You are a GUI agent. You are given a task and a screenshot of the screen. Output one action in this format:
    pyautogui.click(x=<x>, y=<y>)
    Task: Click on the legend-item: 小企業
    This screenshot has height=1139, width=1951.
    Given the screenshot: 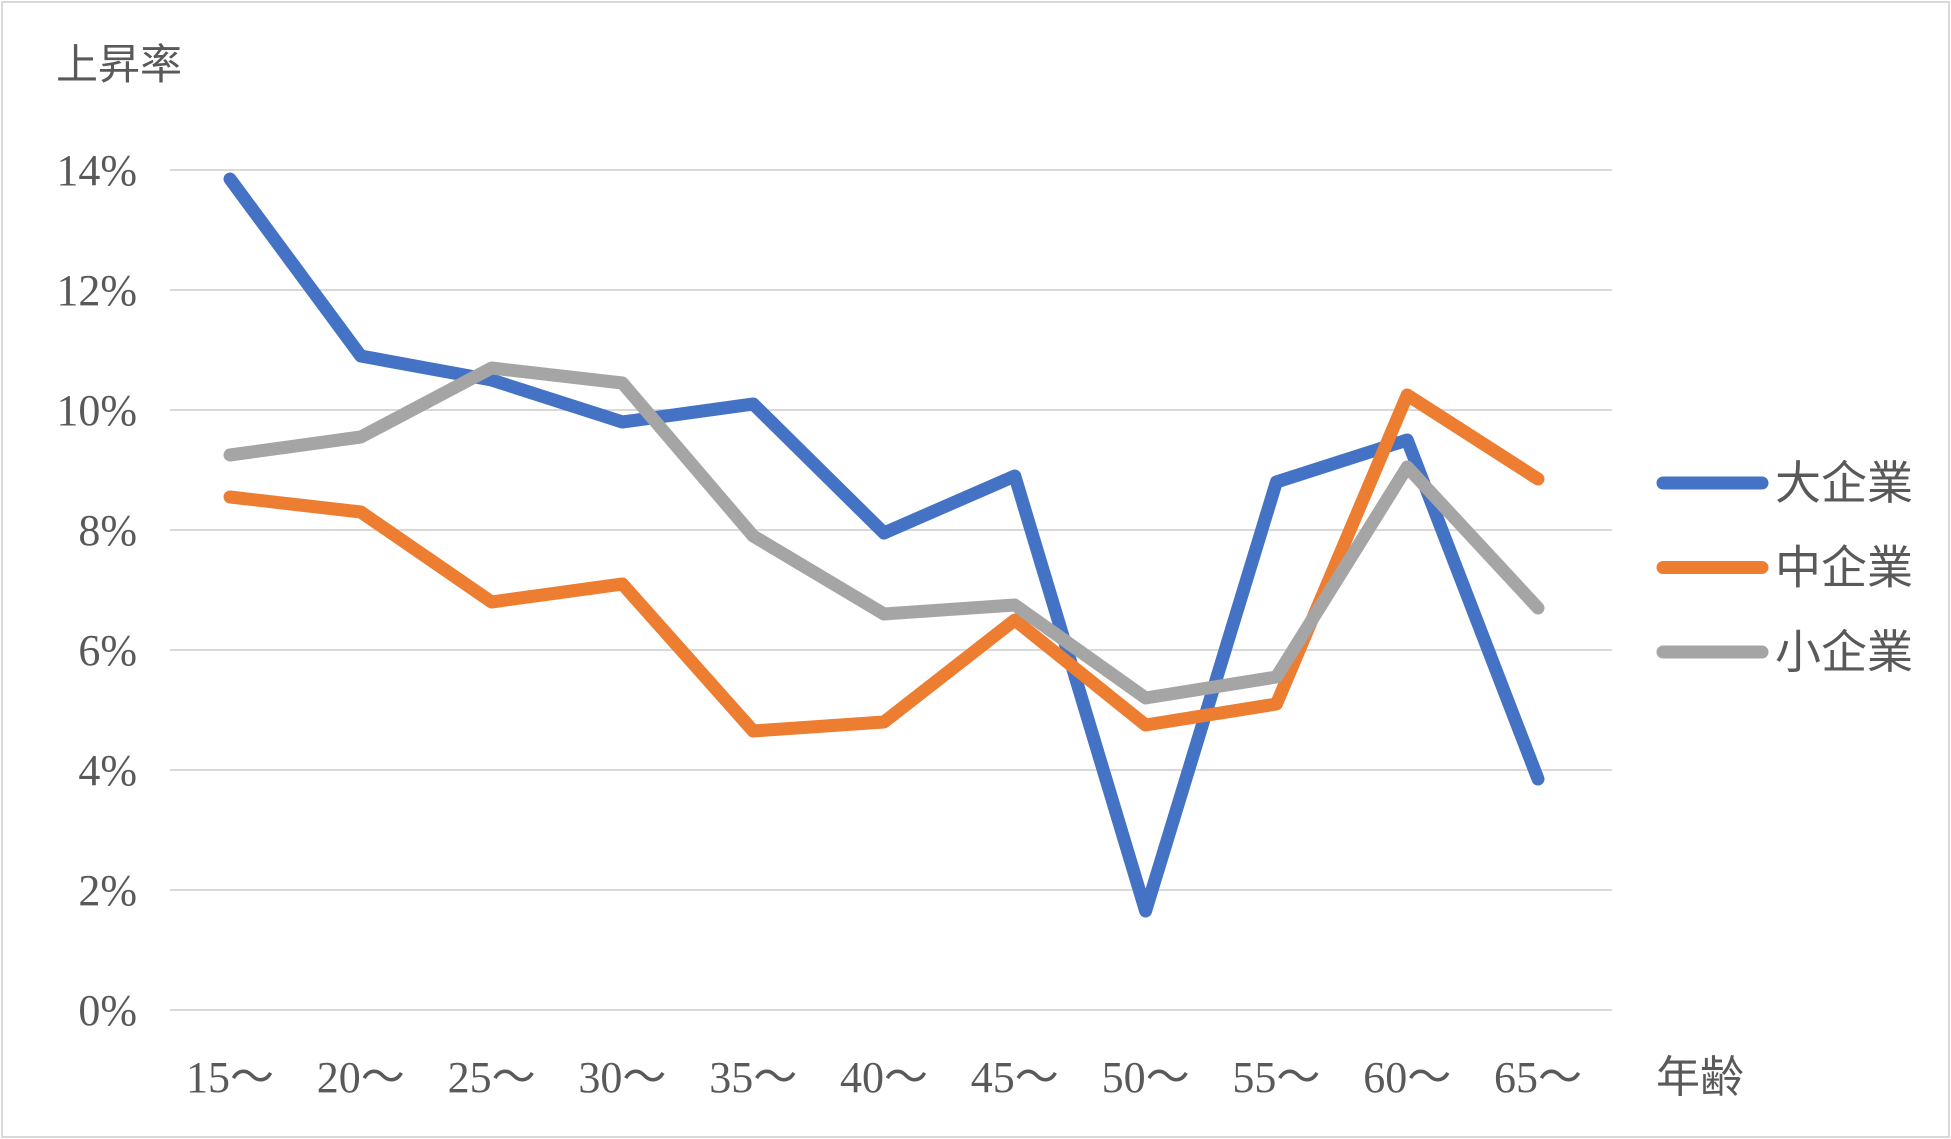 What is the action you would take?
    pyautogui.click(x=1784, y=652)
    